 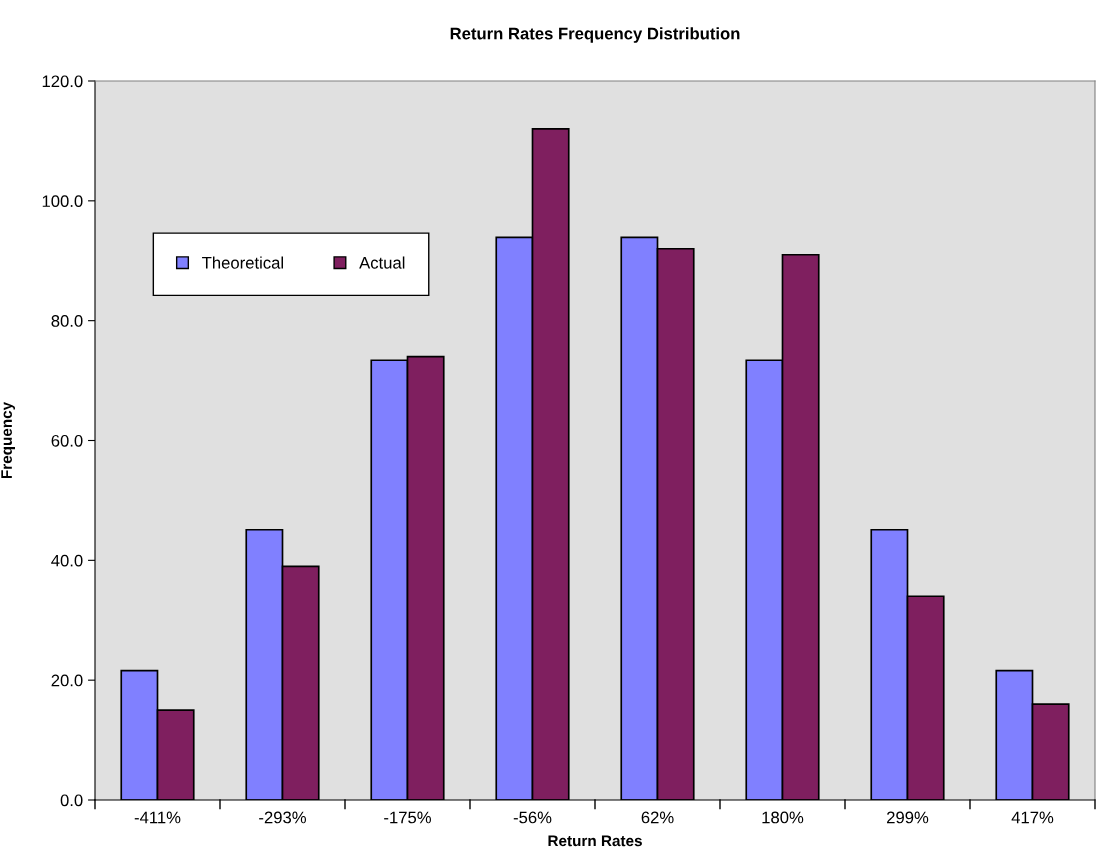 I want to click on y-tick-label: 0.0, so click(x=71, y=800).